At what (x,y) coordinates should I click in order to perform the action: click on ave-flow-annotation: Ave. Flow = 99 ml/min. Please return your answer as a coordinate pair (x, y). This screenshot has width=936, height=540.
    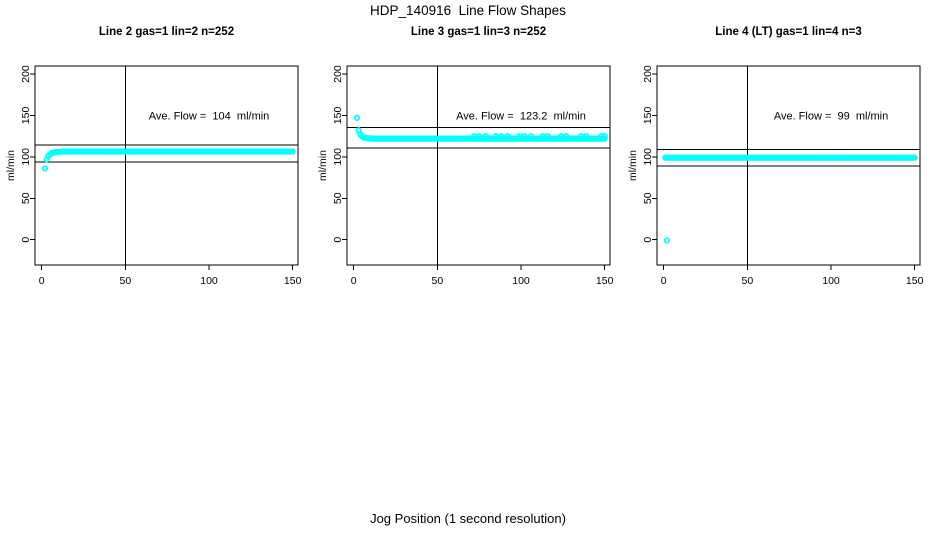
    Looking at the image, I should click on (831, 116).